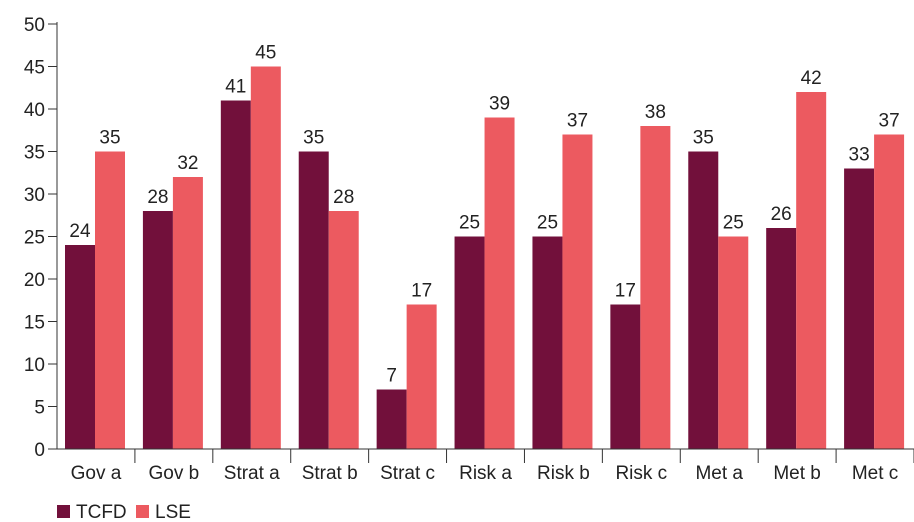 This screenshot has height=522, width=914. What do you see at coordinates (391, 376) in the screenshot?
I see `data-label-tcfd-4: 7` at bounding box center [391, 376].